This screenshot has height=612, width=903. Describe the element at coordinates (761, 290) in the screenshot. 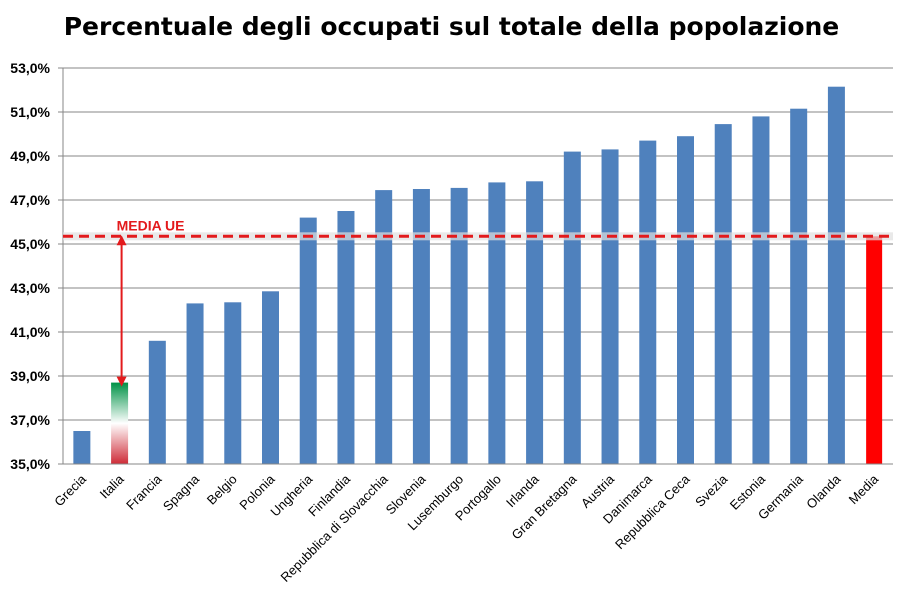

I see `bar-estonia` at that location.